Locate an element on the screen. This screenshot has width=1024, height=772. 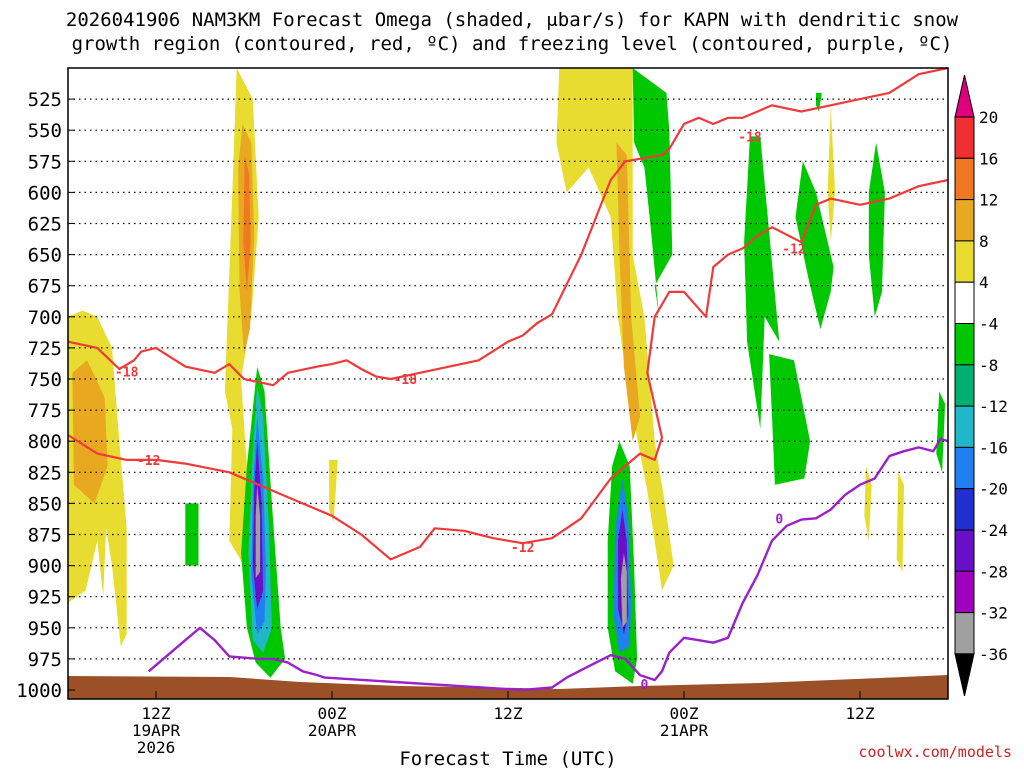
x-tick-label-2-0: 12Z is located at coordinates (508, 713).